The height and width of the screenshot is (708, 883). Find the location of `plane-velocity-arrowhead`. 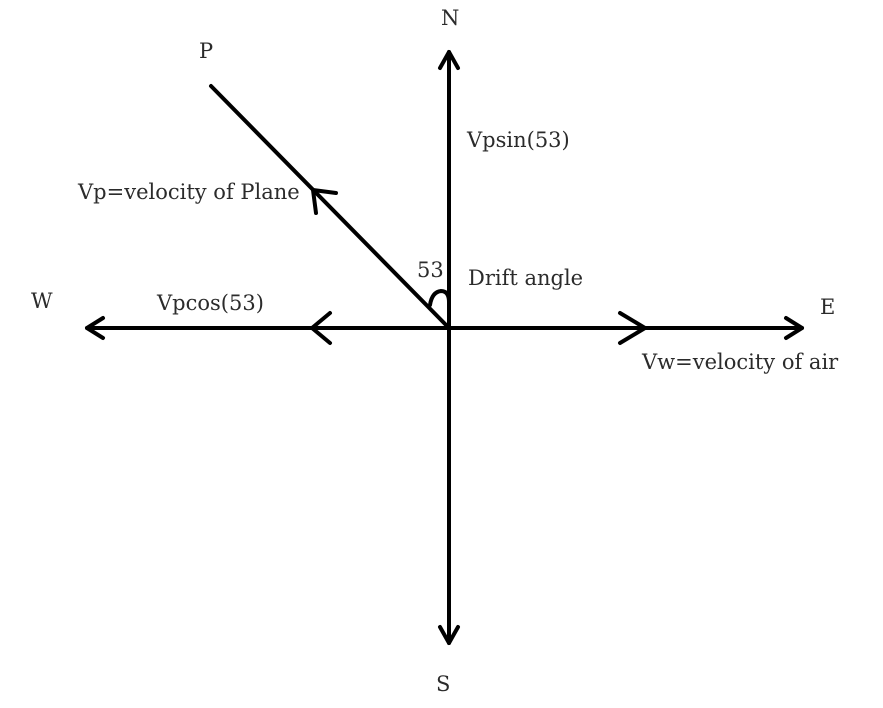

plane-velocity-arrowhead is located at coordinates (324, 201).